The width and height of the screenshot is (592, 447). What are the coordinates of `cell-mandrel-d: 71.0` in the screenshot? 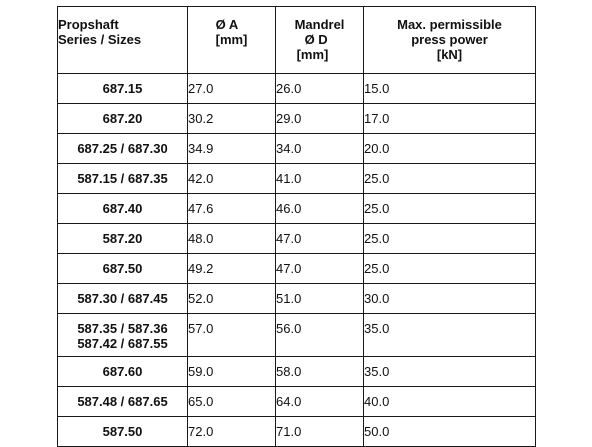 It's located at (319, 431).